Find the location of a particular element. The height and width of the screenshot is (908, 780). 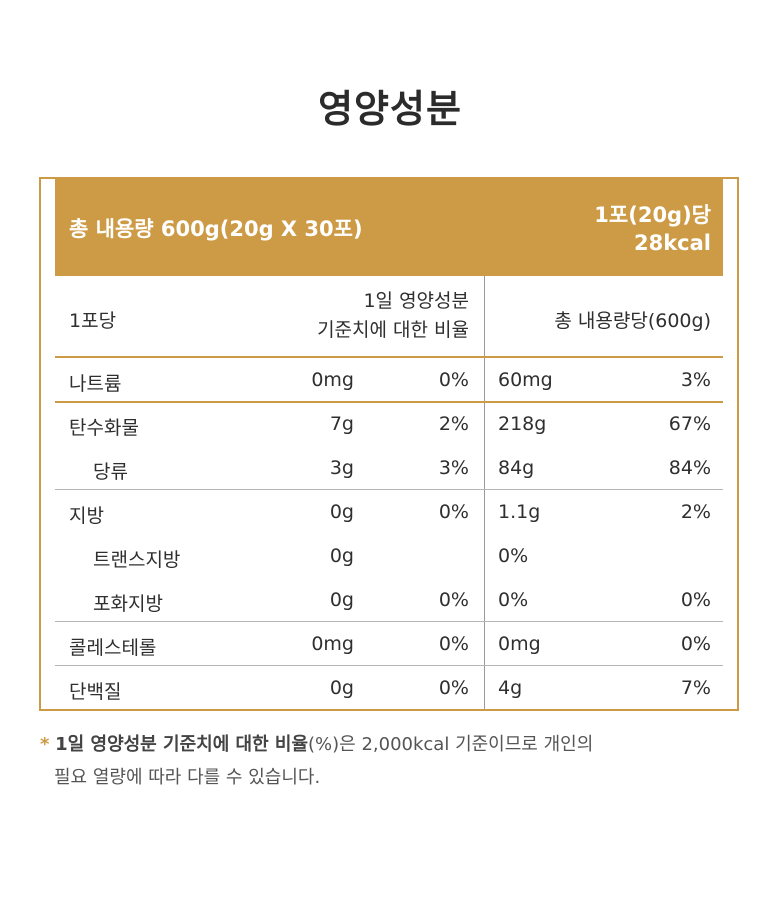

footnote-line2: 필요 열량에 따라 다를 수 있습니다. is located at coordinates (187, 777).